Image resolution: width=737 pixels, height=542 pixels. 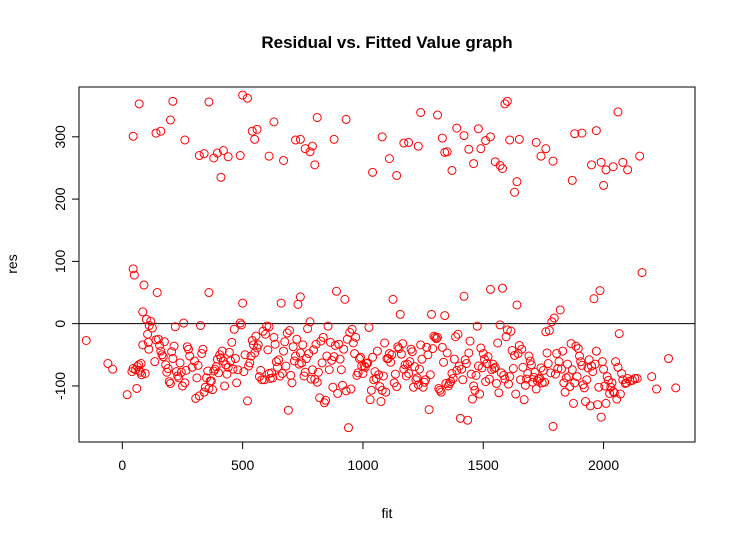 What do you see at coordinates (60, 137) in the screenshot?
I see `y-tick-label: 300` at bounding box center [60, 137].